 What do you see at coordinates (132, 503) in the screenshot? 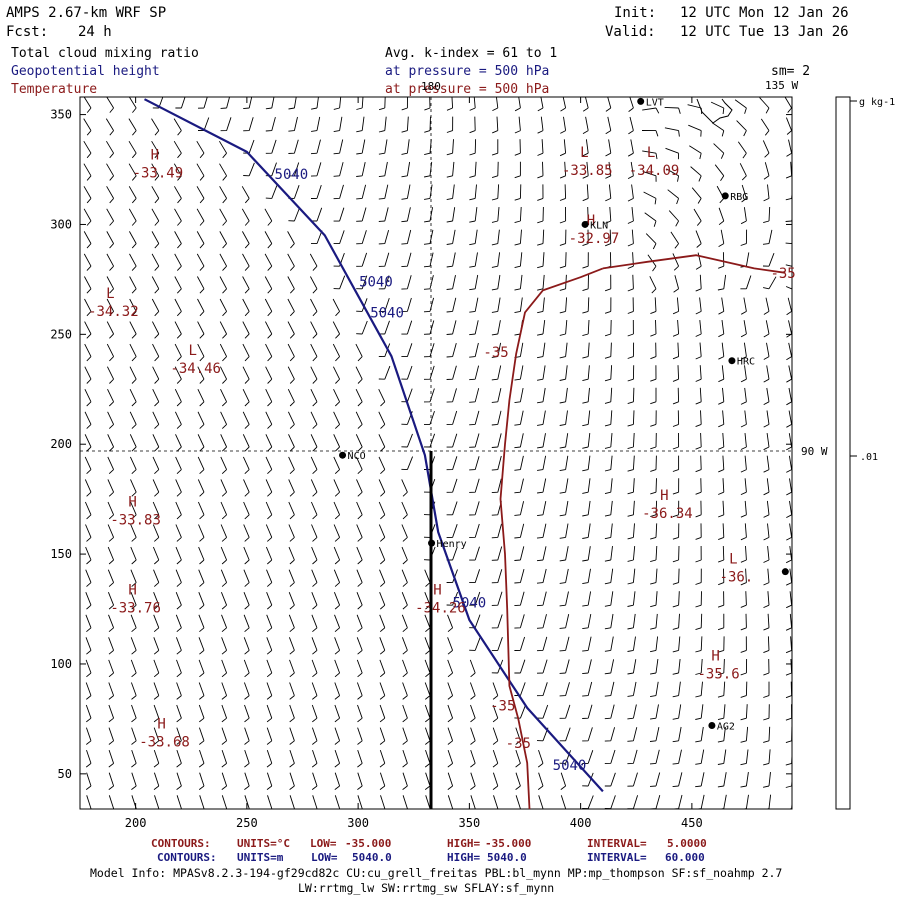
I see `extremum-symbol: H` at bounding box center [132, 503].